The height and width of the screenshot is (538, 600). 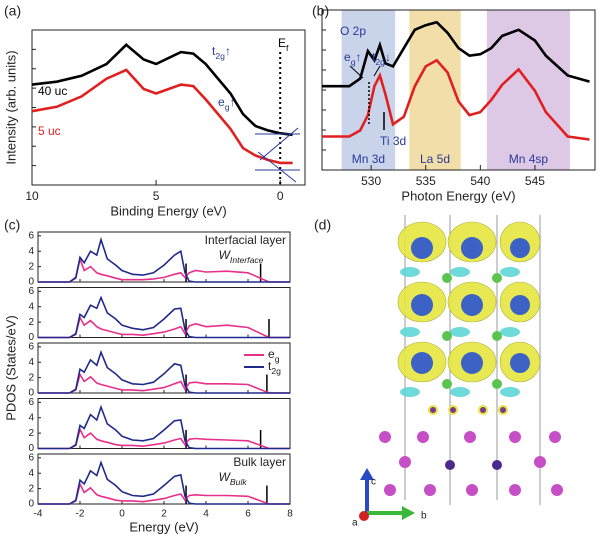 What do you see at coordinates (80, 514) in the screenshot?
I see `x-tick-label: -2` at bounding box center [80, 514].